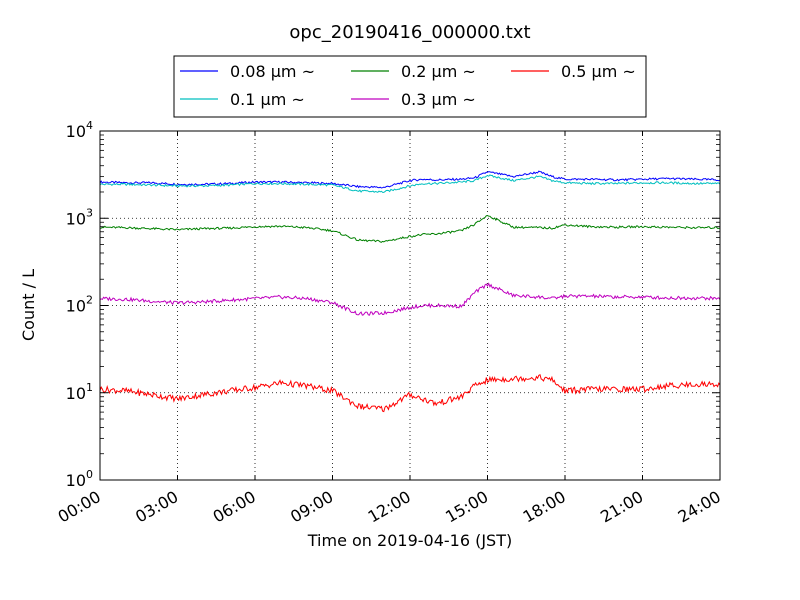 Image resolution: width=800 pixels, height=600 pixels. What do you see at coordinates (621, 507) in the screenshot?
I see `x-tick-label: 21:00` at bounding box center [621, 507].